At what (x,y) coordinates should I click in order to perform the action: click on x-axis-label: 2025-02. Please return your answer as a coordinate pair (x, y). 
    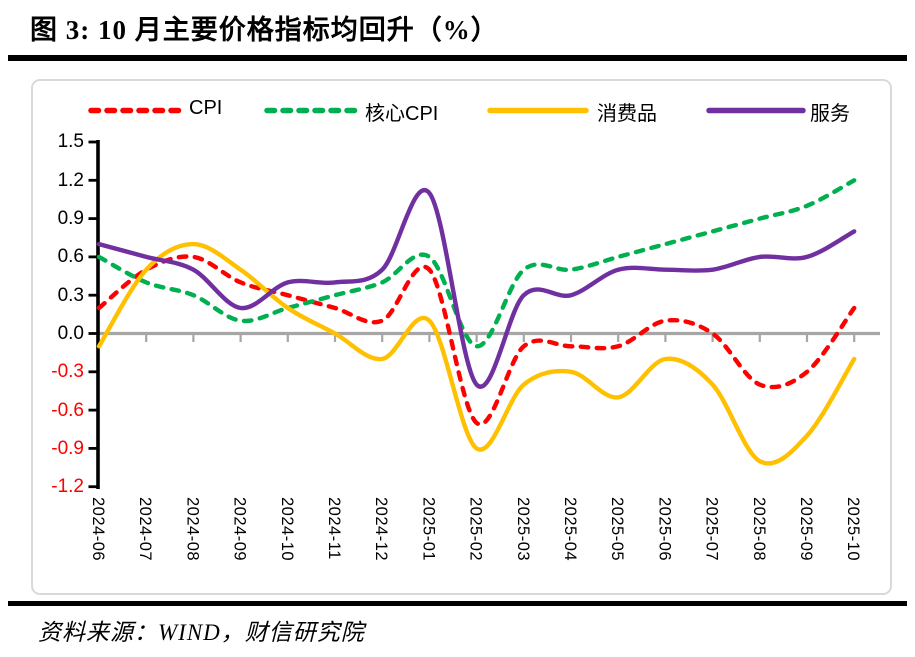
    Looking at the image, I should click on (475, 529).